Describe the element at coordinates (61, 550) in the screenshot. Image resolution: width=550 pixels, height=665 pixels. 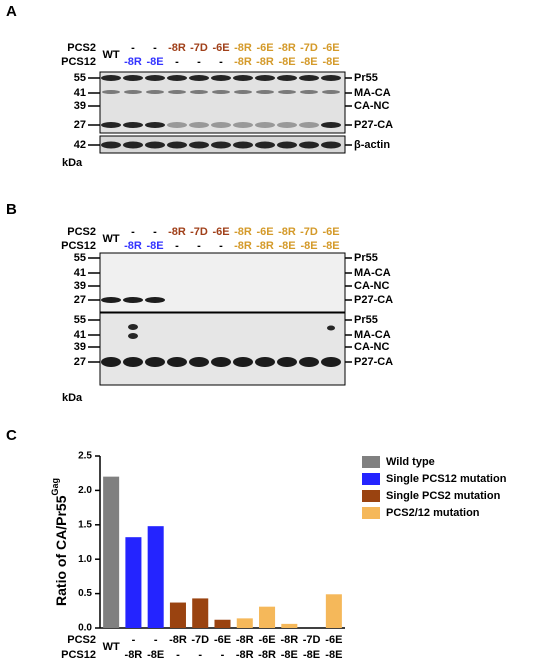
I see `y-axis-title-main: Ratio of CA/Pr55` at that location.